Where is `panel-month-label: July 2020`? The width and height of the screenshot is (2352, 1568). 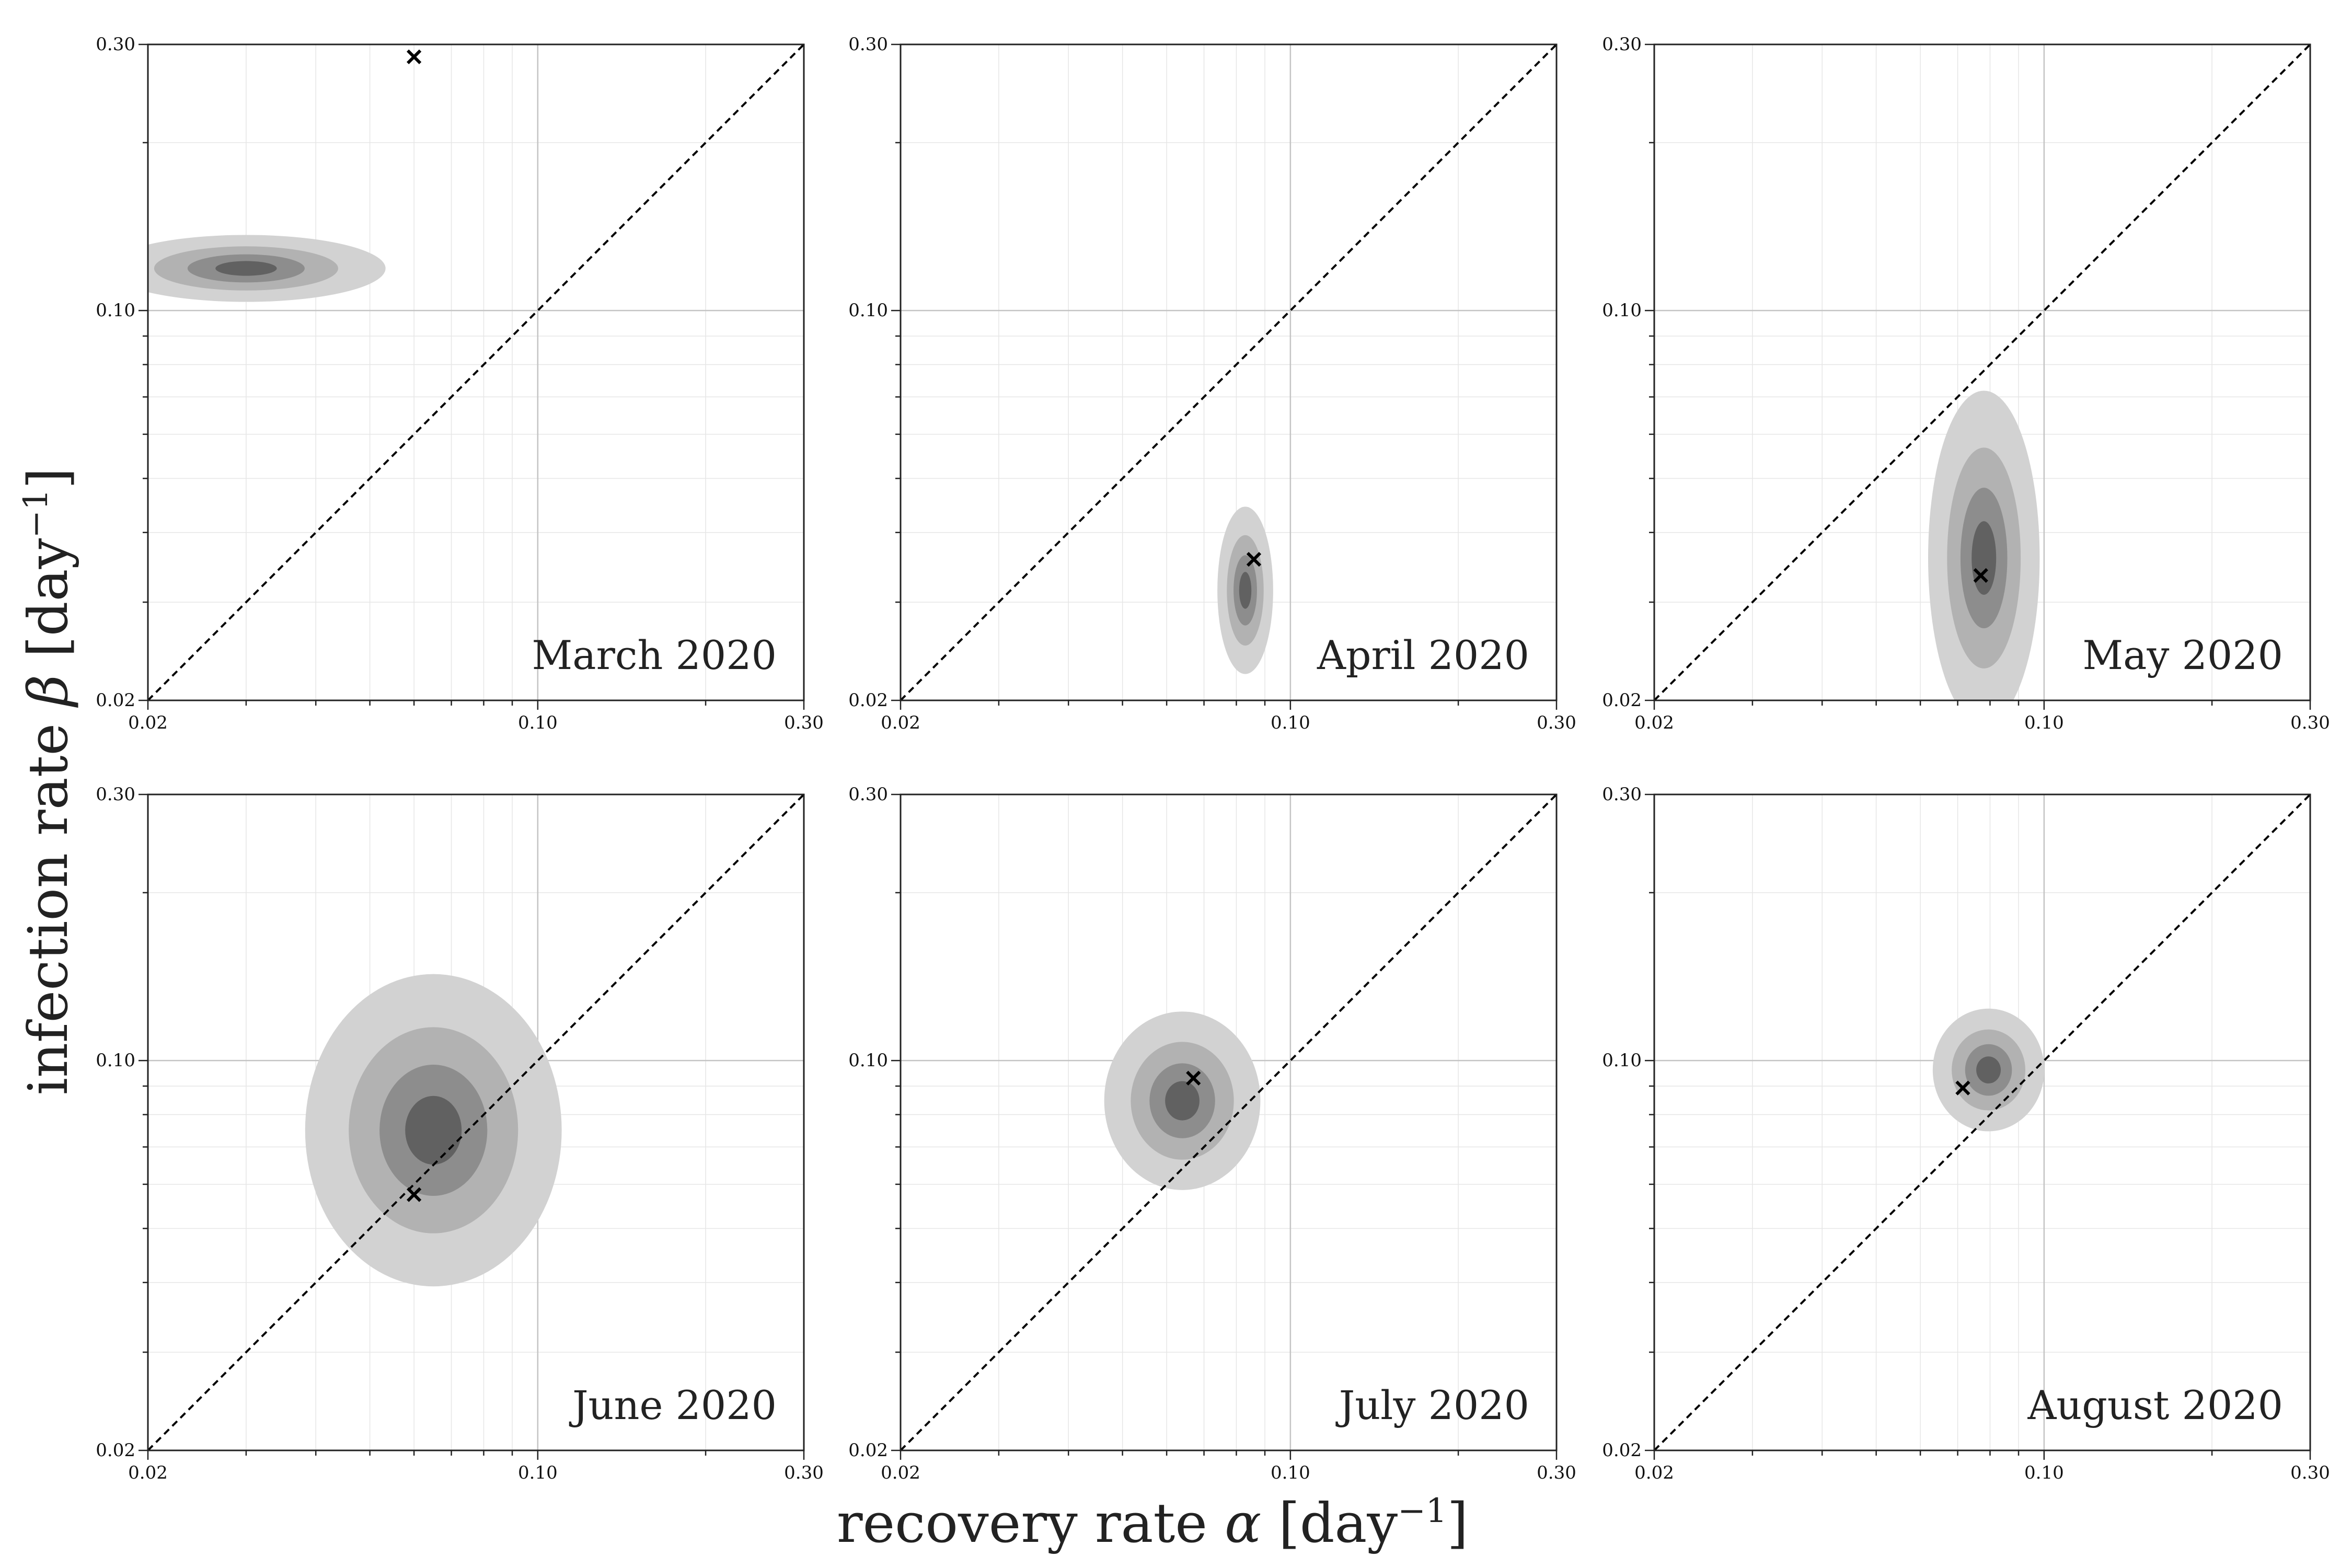
panel-month-label: July 2020 is located at coordinates (1432, 1405).